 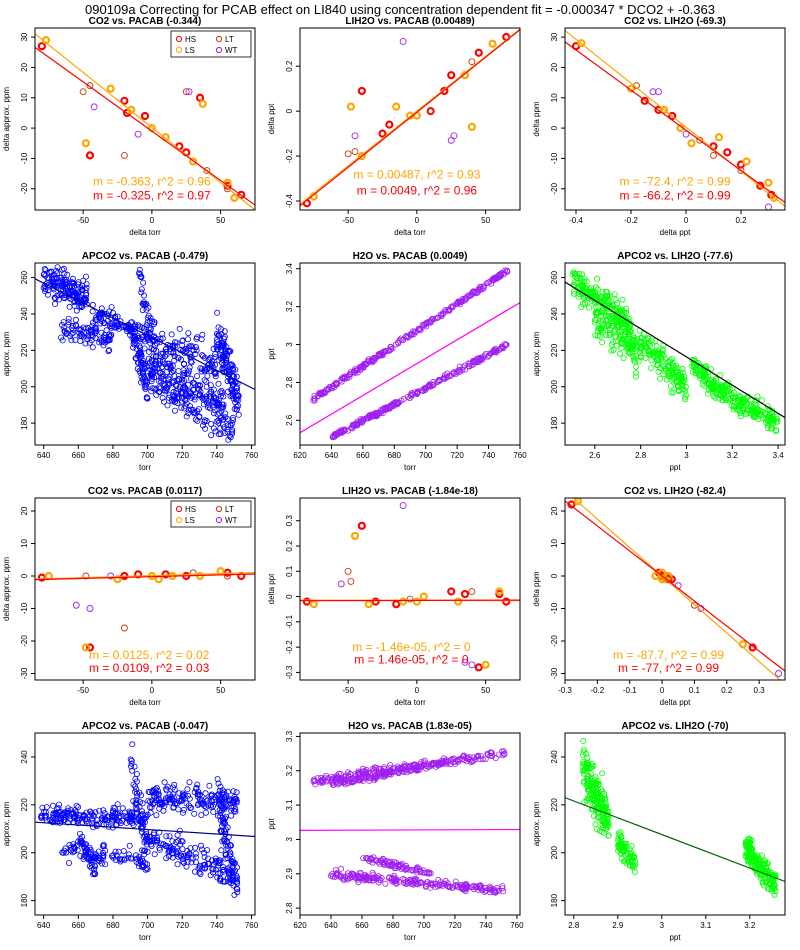 What do you see at coordinates (630, 690) in the screenshot?
I see `x-tick-label: -0.1` at bounding box center [630, 690].